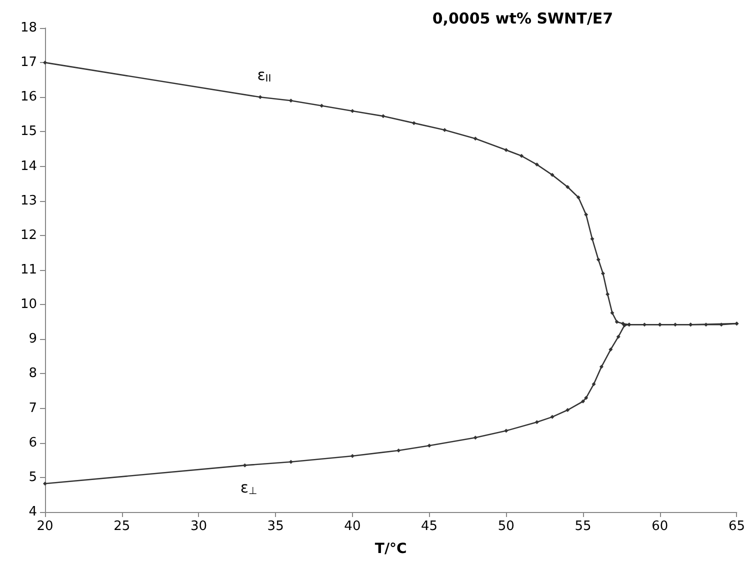  Describe the element at coordinates (275, 526) in the screenshot. I see `x-tick-label: 35` at that location.